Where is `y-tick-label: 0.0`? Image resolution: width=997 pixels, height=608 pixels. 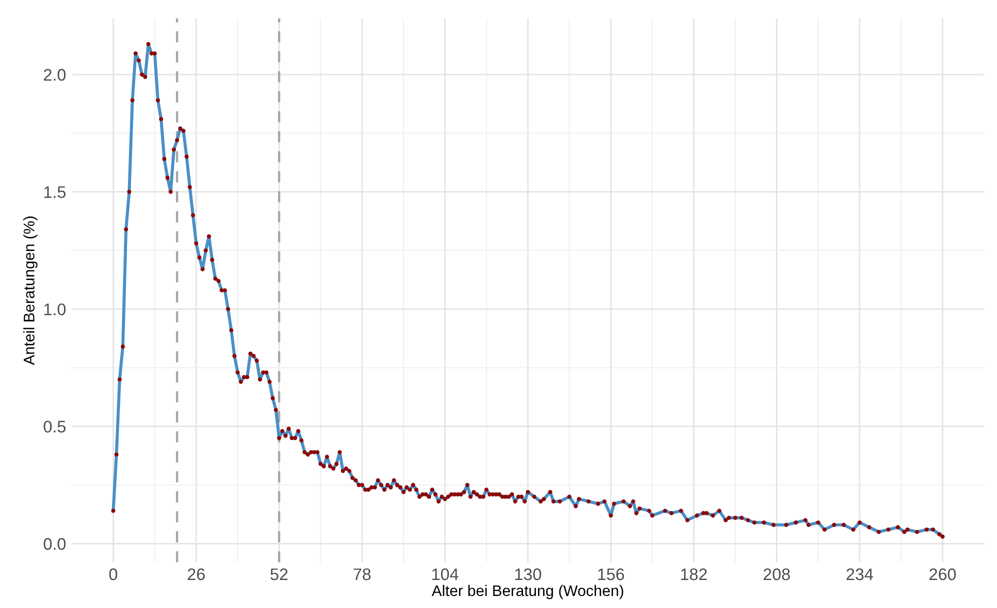
y-tick-label: 0.0 is located at coordinates (55, 544).